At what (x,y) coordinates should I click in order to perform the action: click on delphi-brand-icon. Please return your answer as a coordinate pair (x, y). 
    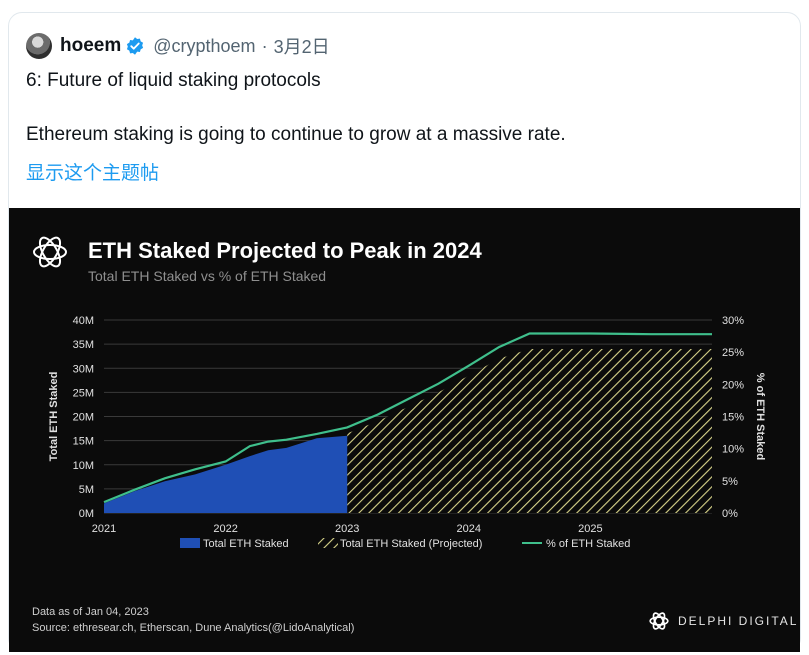
    Looking at the image, I should click on (659, 621).